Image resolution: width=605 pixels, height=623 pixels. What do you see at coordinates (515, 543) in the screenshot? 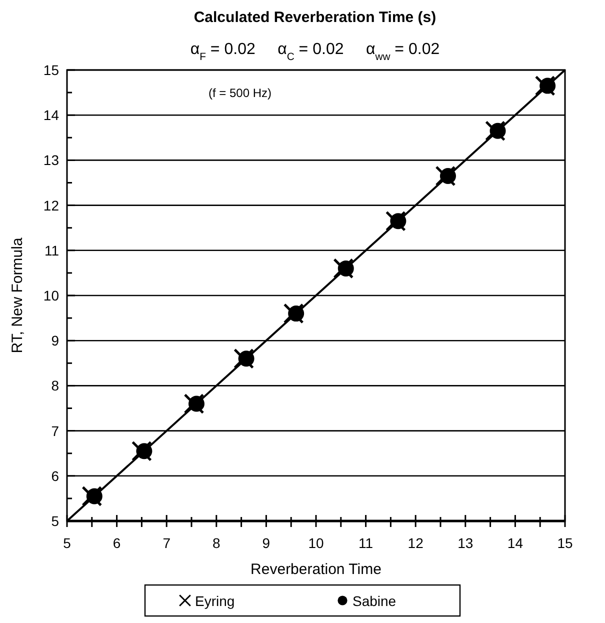
I see `x-tick-label: 14` at bounding box center [515, 543].